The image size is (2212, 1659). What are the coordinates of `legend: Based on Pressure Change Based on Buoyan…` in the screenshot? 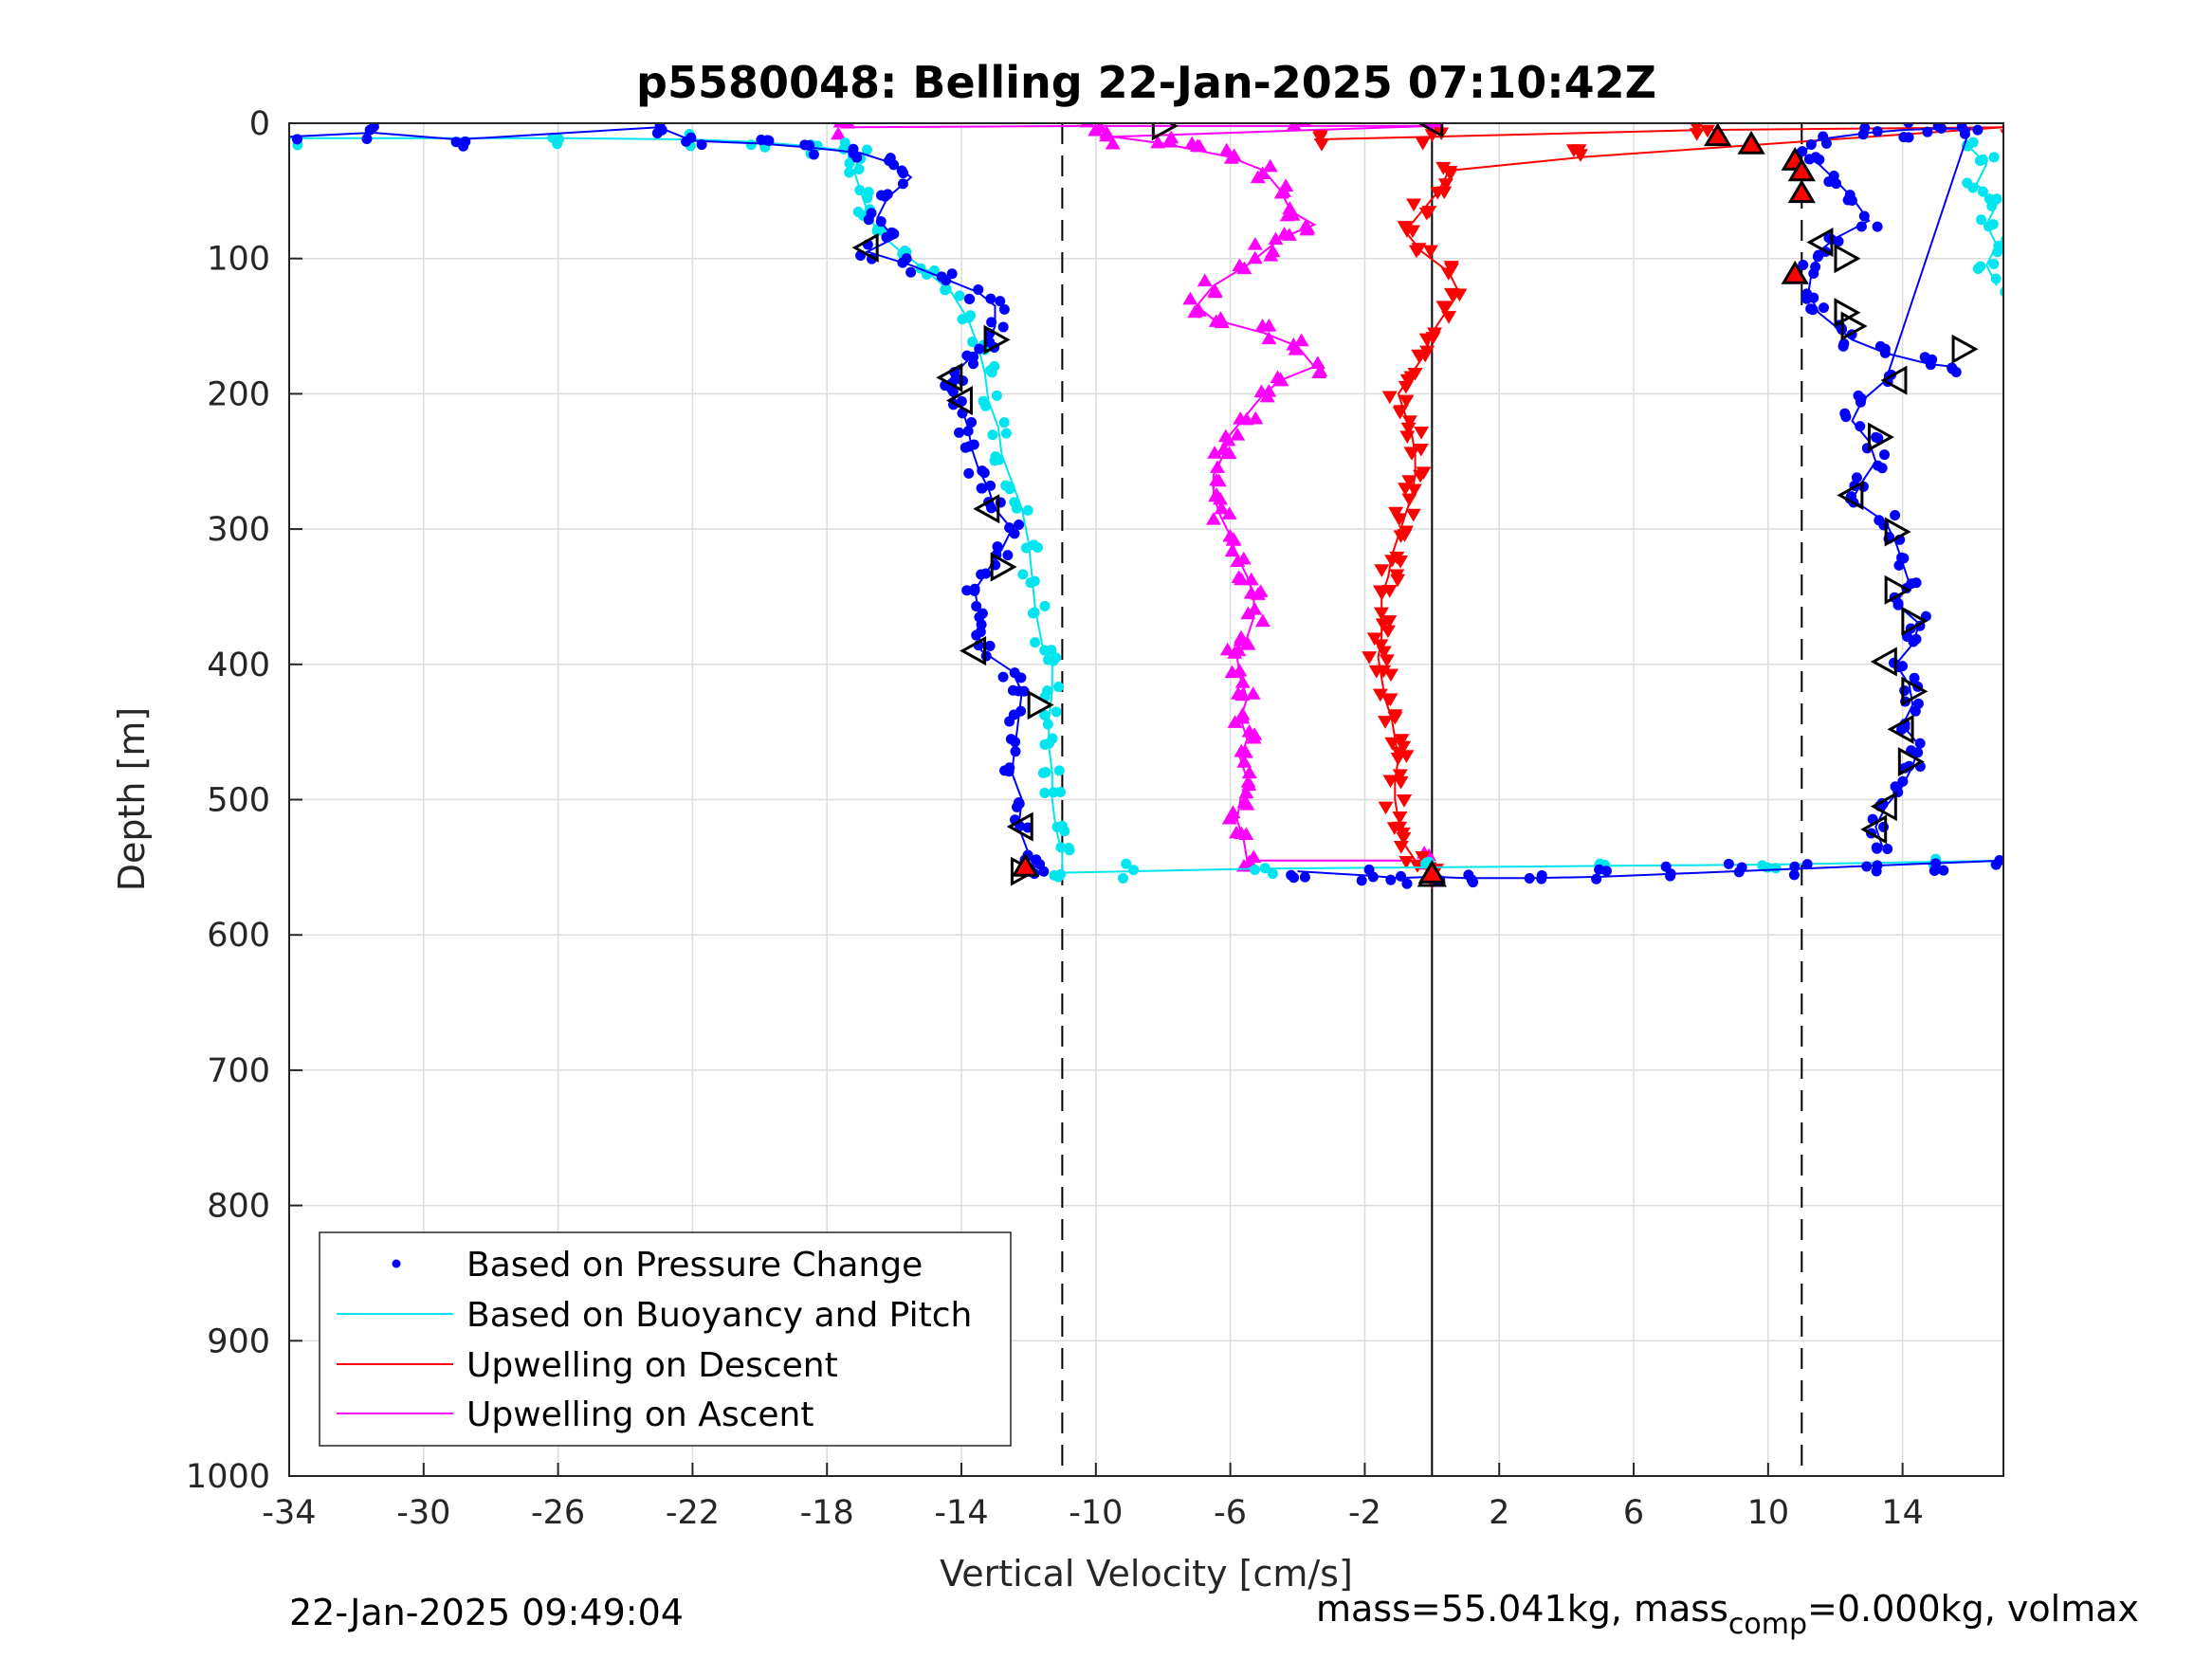 It's located at (665, 1339).